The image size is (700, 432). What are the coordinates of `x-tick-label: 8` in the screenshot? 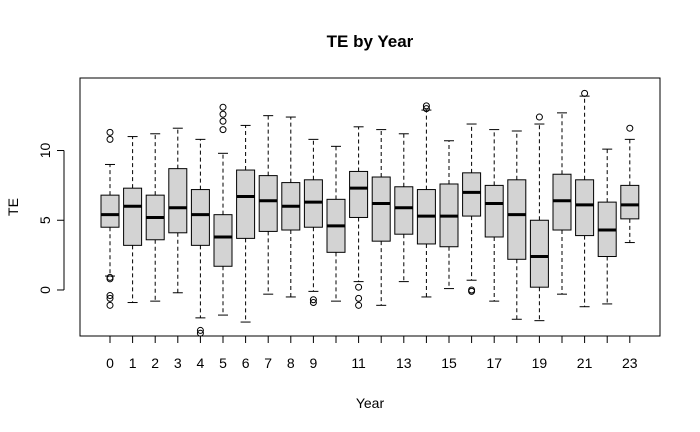 It's located at (291, 363).